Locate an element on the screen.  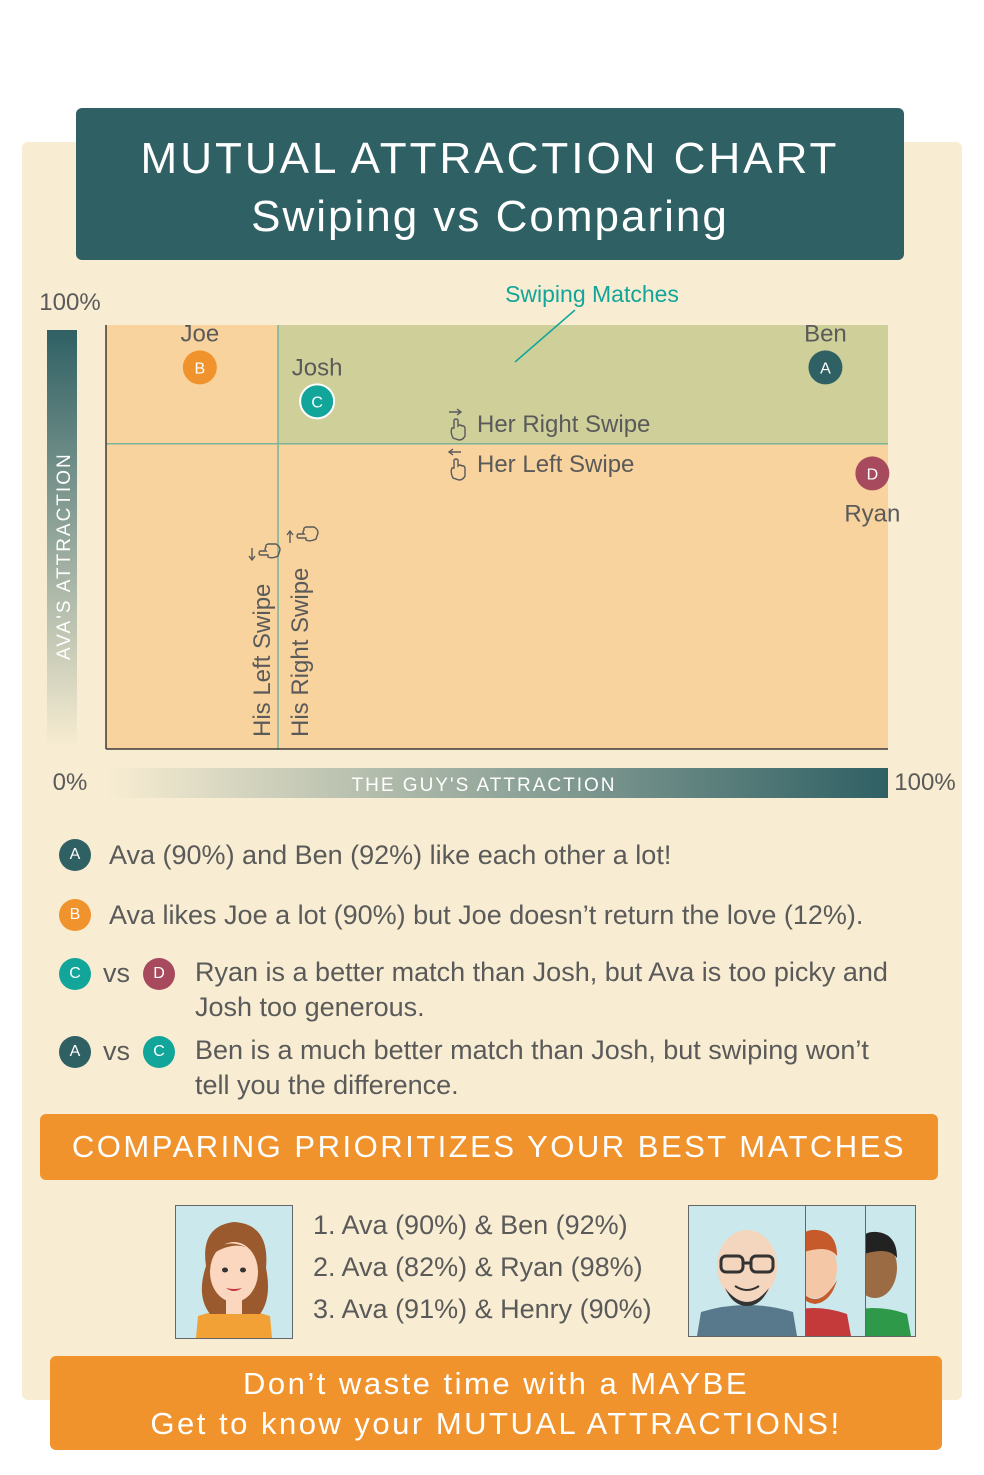
her-left-swipe-annotation: Her Left Swipe is located at coordinates (540, 464).